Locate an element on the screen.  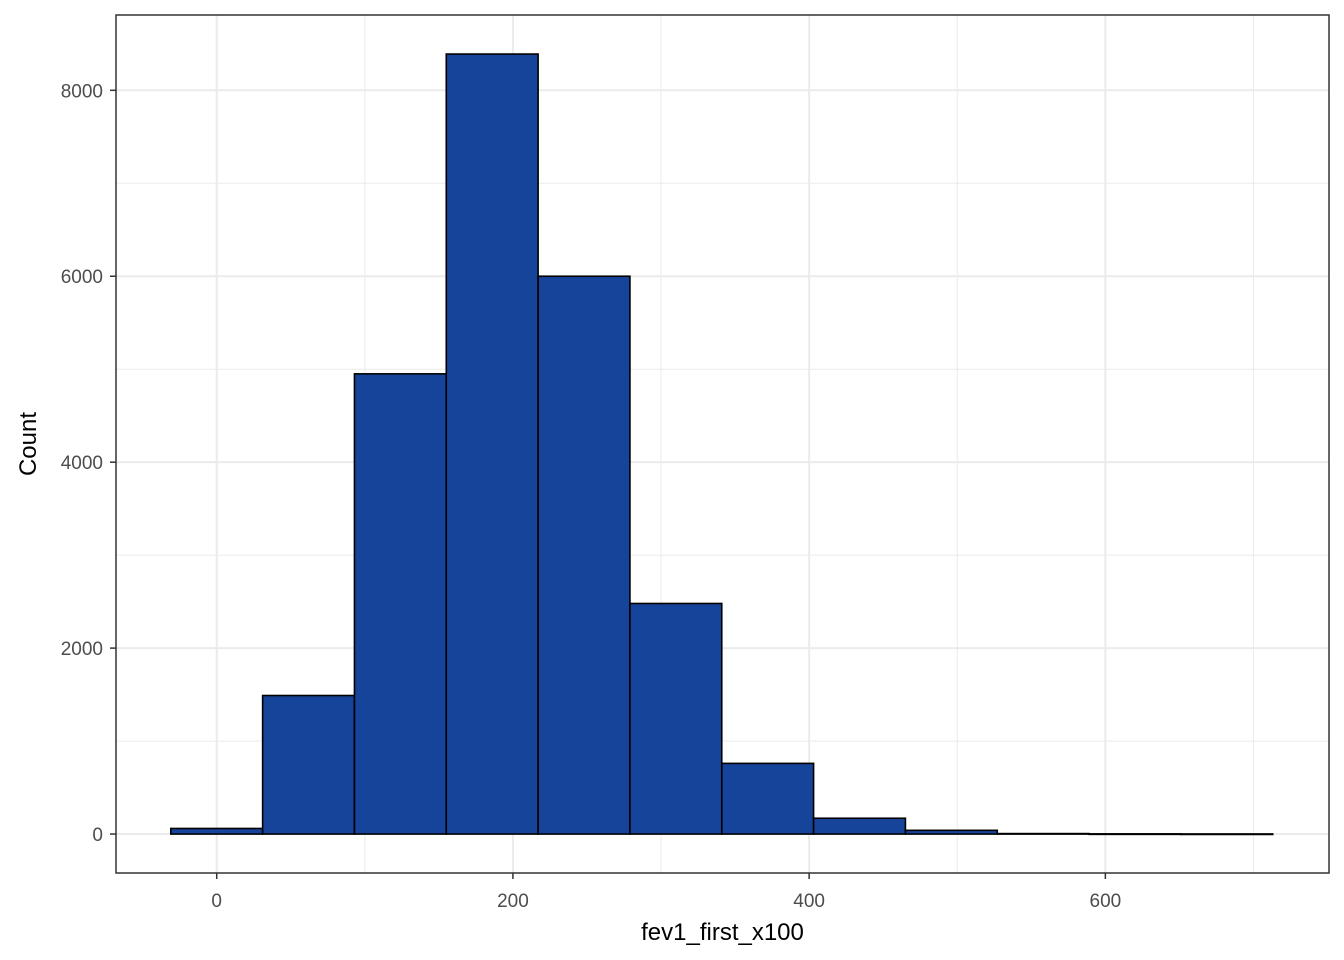
x-axis: 0 200 400 600 is located at coordinates (666, 892).